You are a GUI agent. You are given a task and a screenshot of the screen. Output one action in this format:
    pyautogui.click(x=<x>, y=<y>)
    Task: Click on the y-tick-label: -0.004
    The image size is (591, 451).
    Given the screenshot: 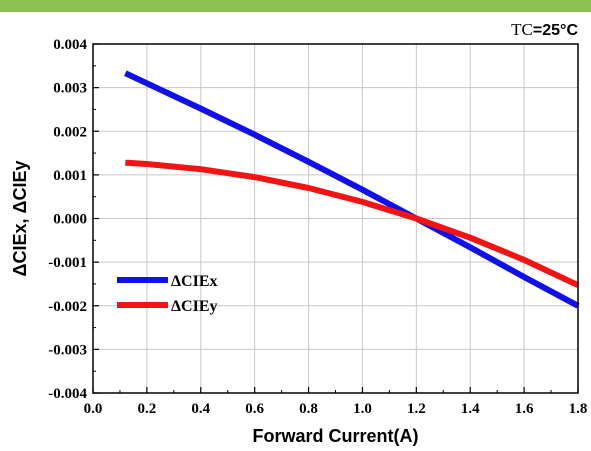 What is the action you would take?
    pyautogui.click(x=67, y=394)
    